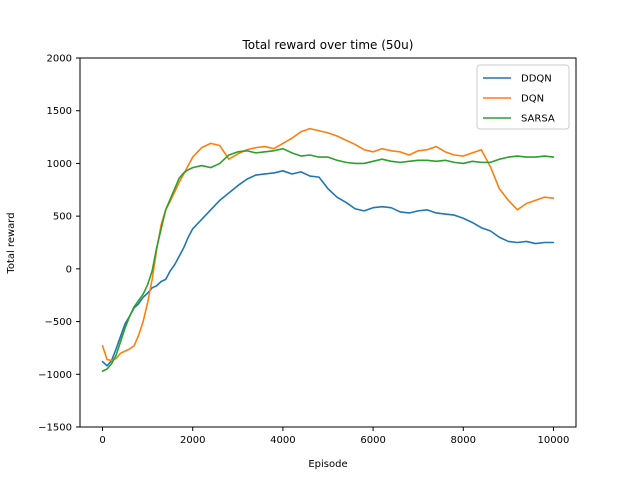 The image size is (640, 480). What do you see at coordinates (532, 99) in the screenshot?
I see `legend-label-dqn: DQN` at bounding box center [532, 99].